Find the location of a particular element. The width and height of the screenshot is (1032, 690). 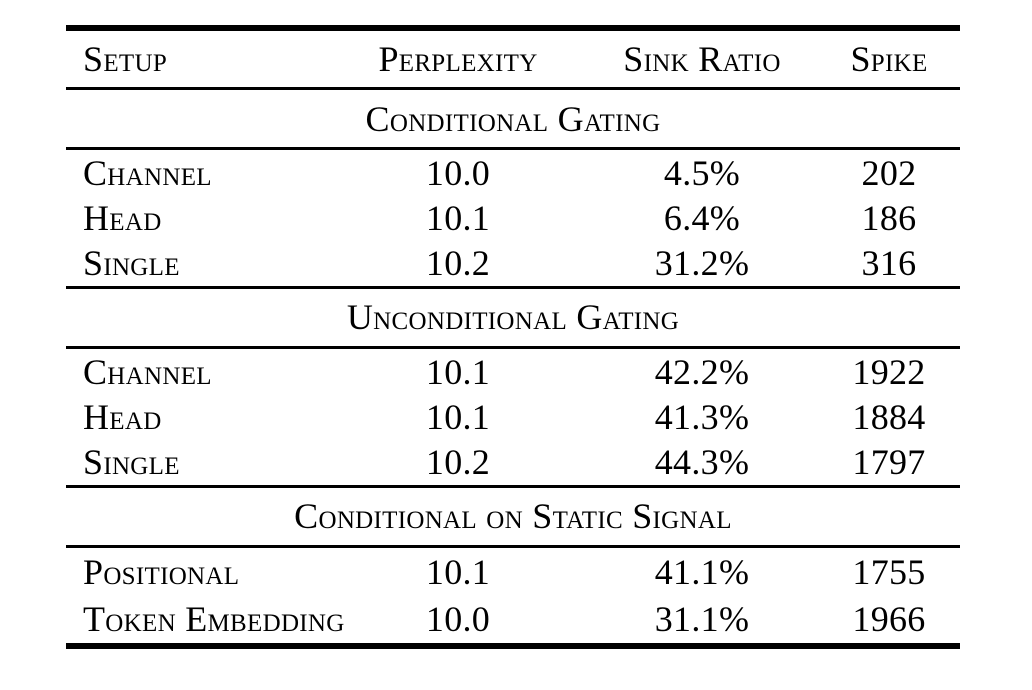

bottom-rule is located at coordinates (513, 645).